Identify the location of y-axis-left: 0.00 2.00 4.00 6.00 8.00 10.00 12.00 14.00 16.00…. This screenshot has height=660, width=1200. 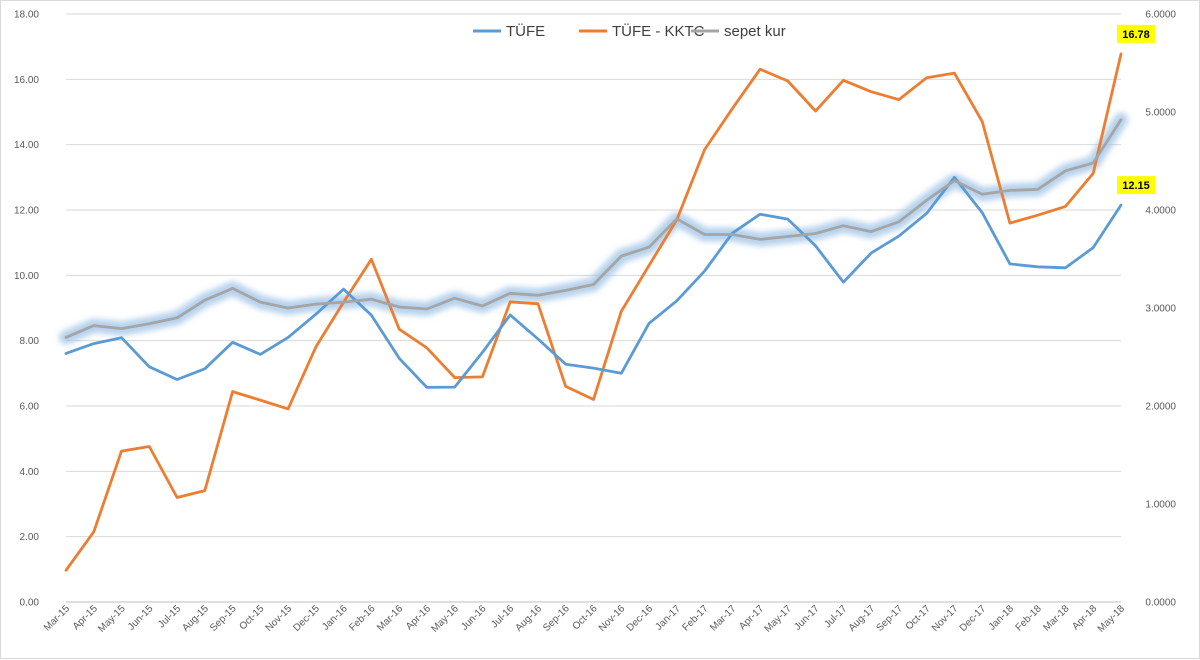
(26, 309).